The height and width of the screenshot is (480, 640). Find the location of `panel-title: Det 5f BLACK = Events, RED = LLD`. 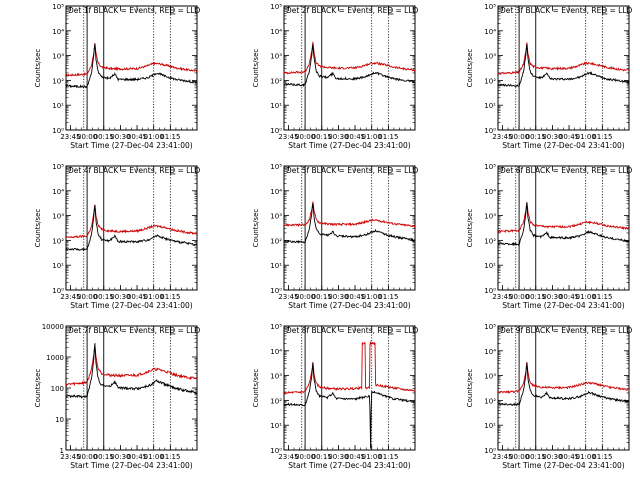

panel-title: Det 5f BLACK = Events, RED = LLD is located at coordinates (352, 170).